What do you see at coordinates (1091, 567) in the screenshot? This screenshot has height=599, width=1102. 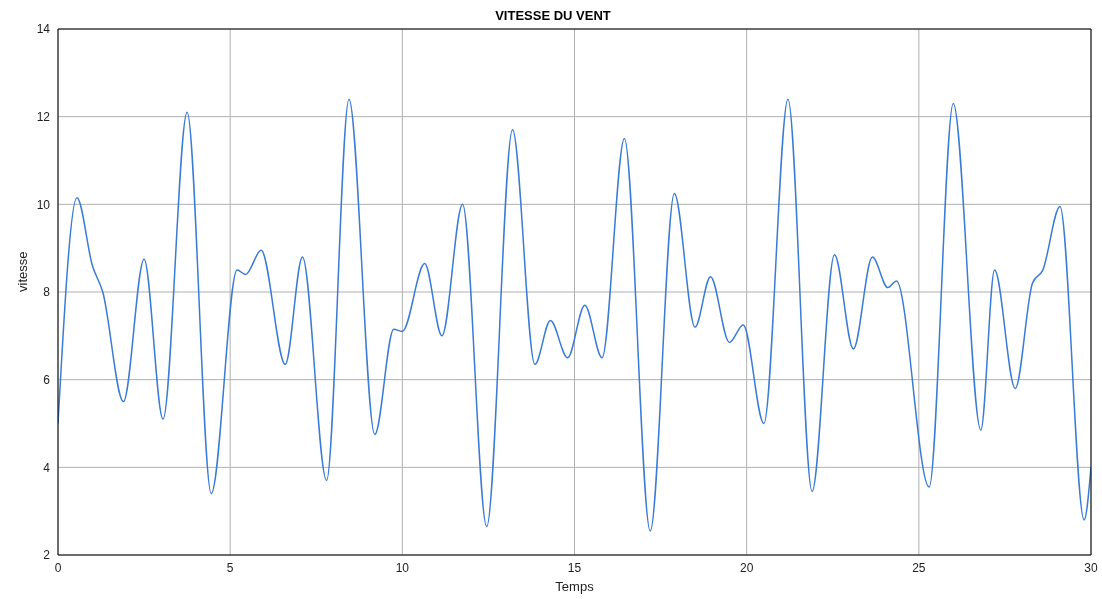 I see `x-tick-label: 30` at bounding box center [1091, 567].